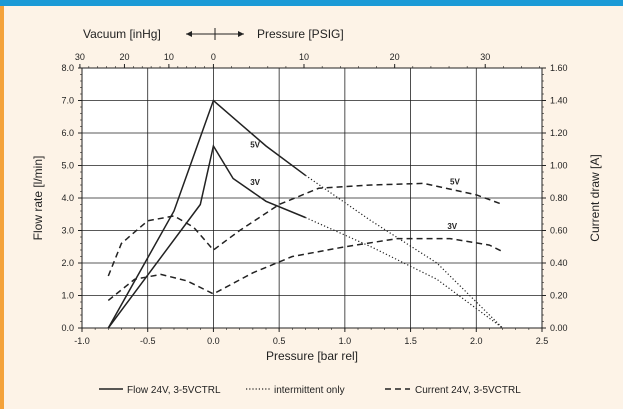 The image size is (623, 409). What do you see at coordinates (67, 133) in the screenshot?
I see `y-left-tick-label: 6.0` at bounding box center [67, 133].